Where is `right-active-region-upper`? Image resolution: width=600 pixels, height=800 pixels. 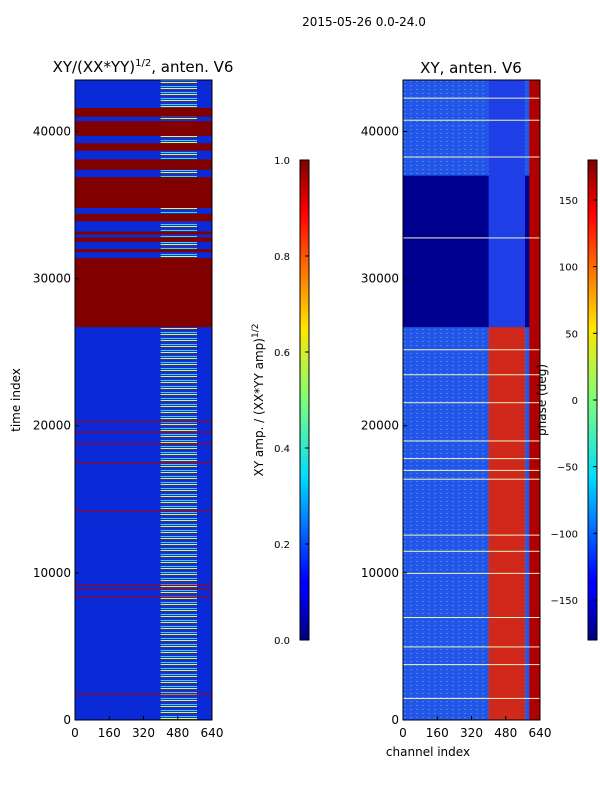
right-active-region-upper is located at coordinates (507, 204).